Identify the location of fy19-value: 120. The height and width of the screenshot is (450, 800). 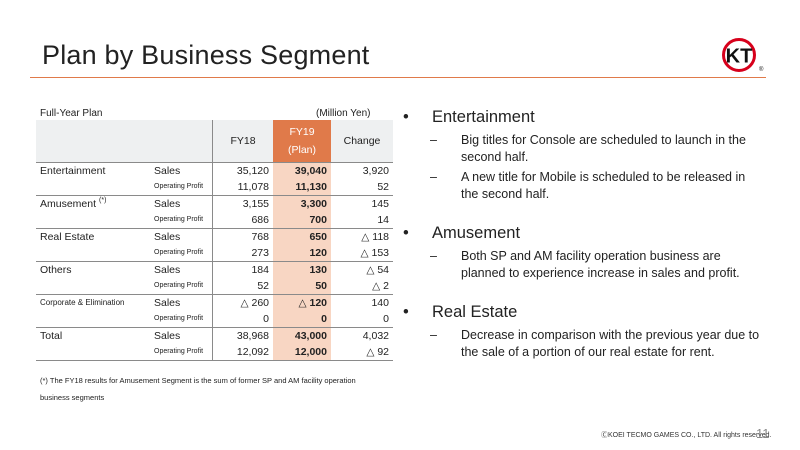
(302, 253).